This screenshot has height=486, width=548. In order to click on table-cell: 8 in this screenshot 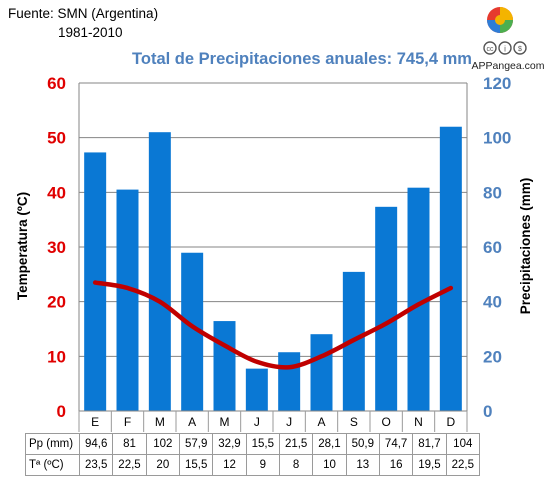, I will do `click(296, 465)`.